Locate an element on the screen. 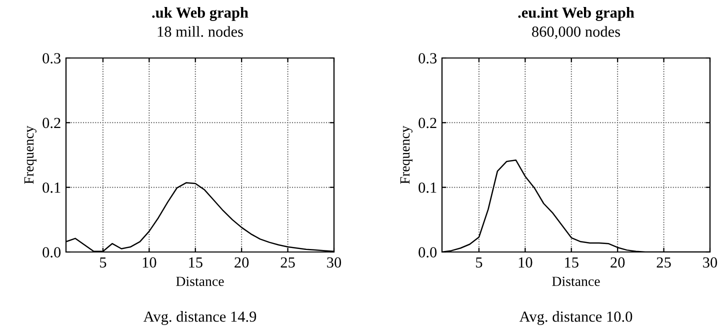 This screenshot has width=721, height=330. text: Avg. distance 10.0 is located at coordinates (575, 318).